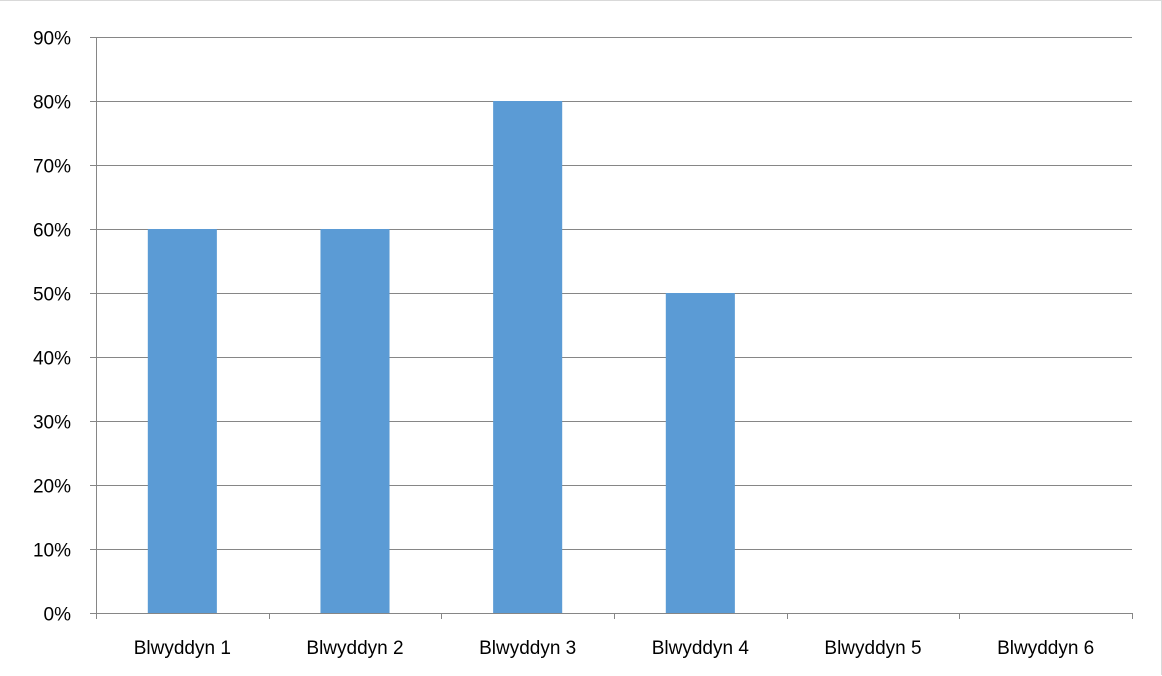 The image size is (1162, 676). Describe the element at coordinates (52, 359) in the screenshot. I see `y-tick-label: 40%` at that location.